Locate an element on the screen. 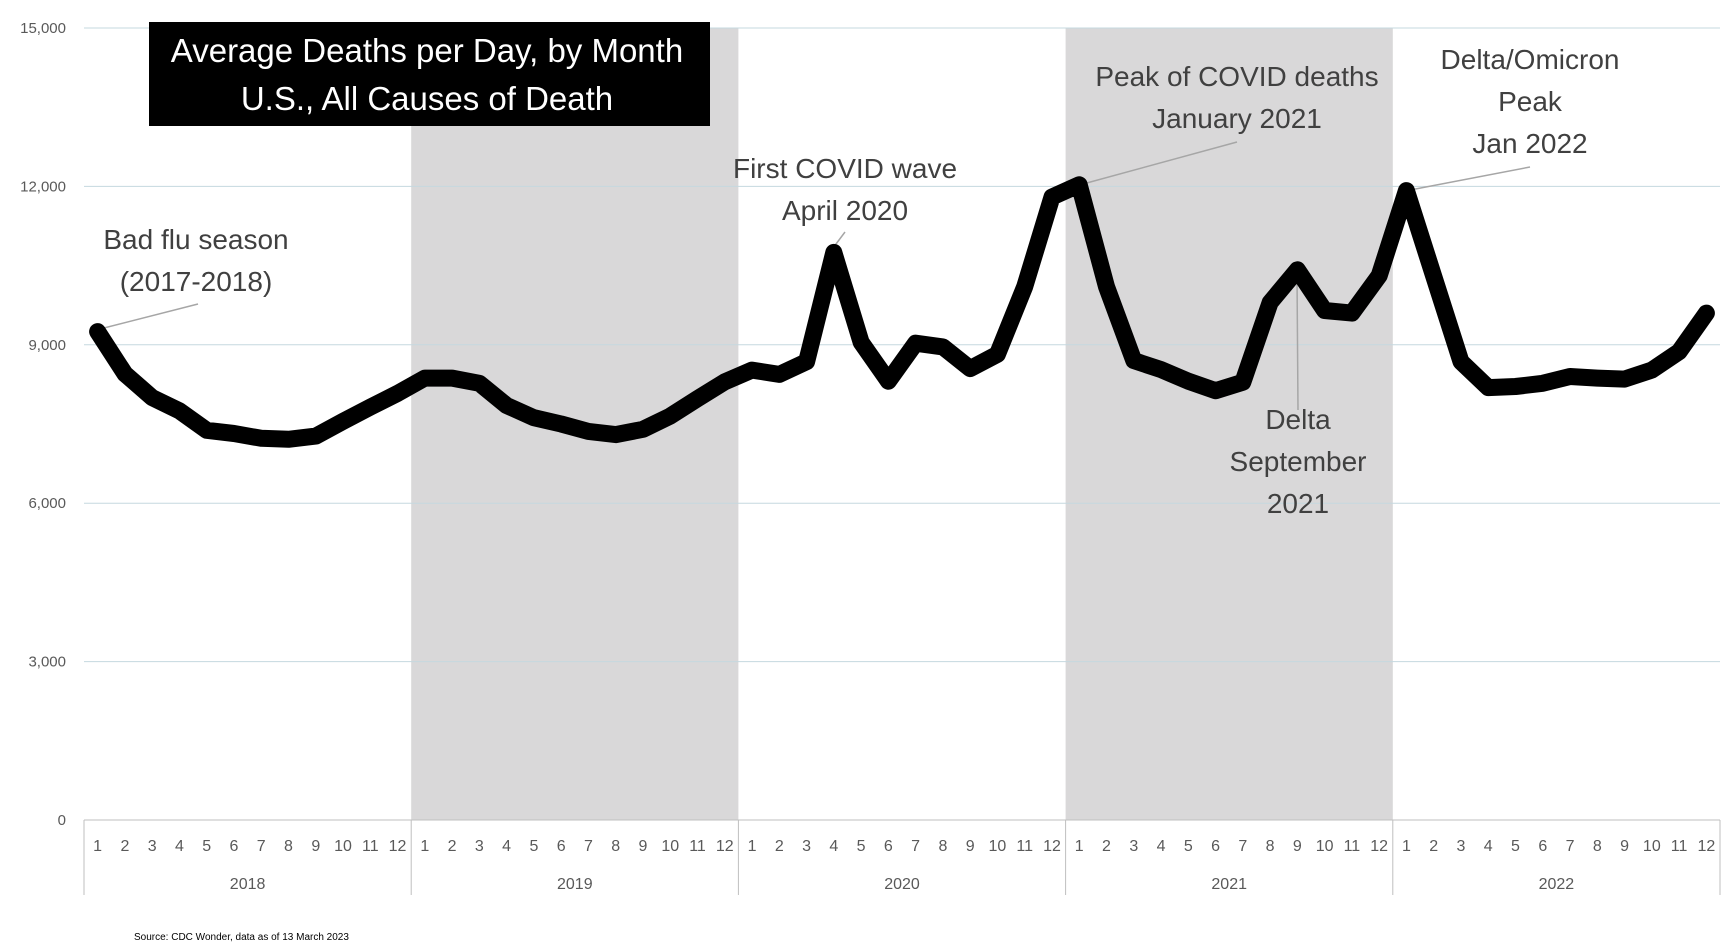 The image size is (1725, 944). annotation-text: January 2021 is located at coordinates (1237, 118).